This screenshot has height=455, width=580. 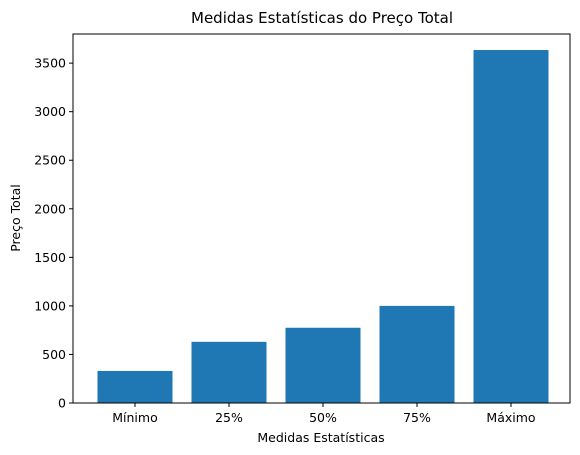 What do you see at coordinates (50, 160) in the screenshot?
I see `y-tick-label-5: 2500` at bounding box center [50, 160].